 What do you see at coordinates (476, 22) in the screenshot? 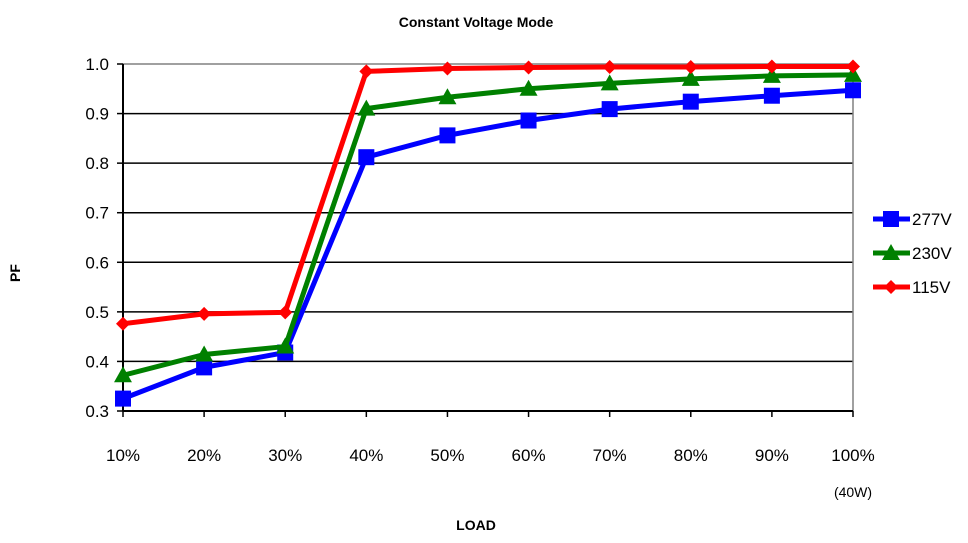
I see `chart-title: Constant Voltage Mode` at bounding box center [476, 22].